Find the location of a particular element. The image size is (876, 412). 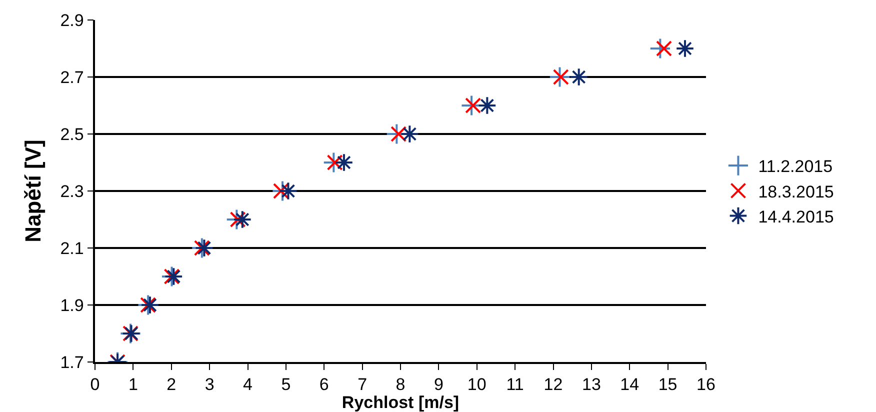

y-tick-label: 2.9 is located at coordinates (72, 20).